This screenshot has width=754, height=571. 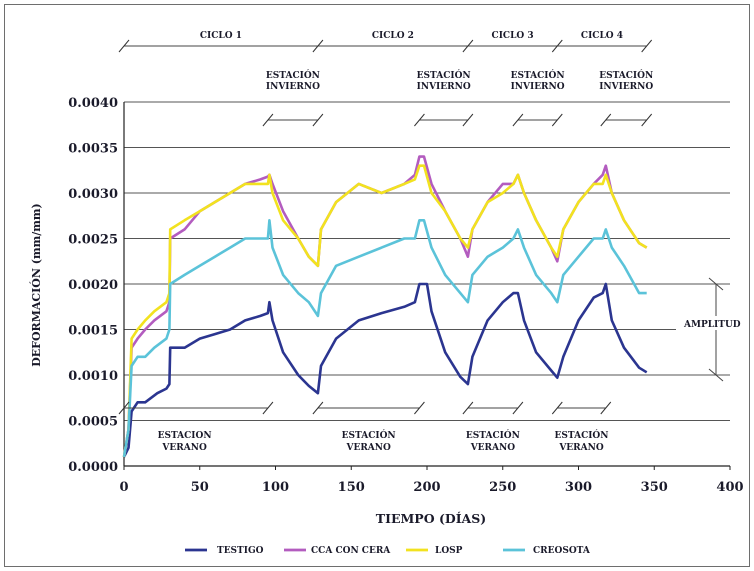 I want to click on y-tick-label: 0.0005, so click(x=93, y=422).